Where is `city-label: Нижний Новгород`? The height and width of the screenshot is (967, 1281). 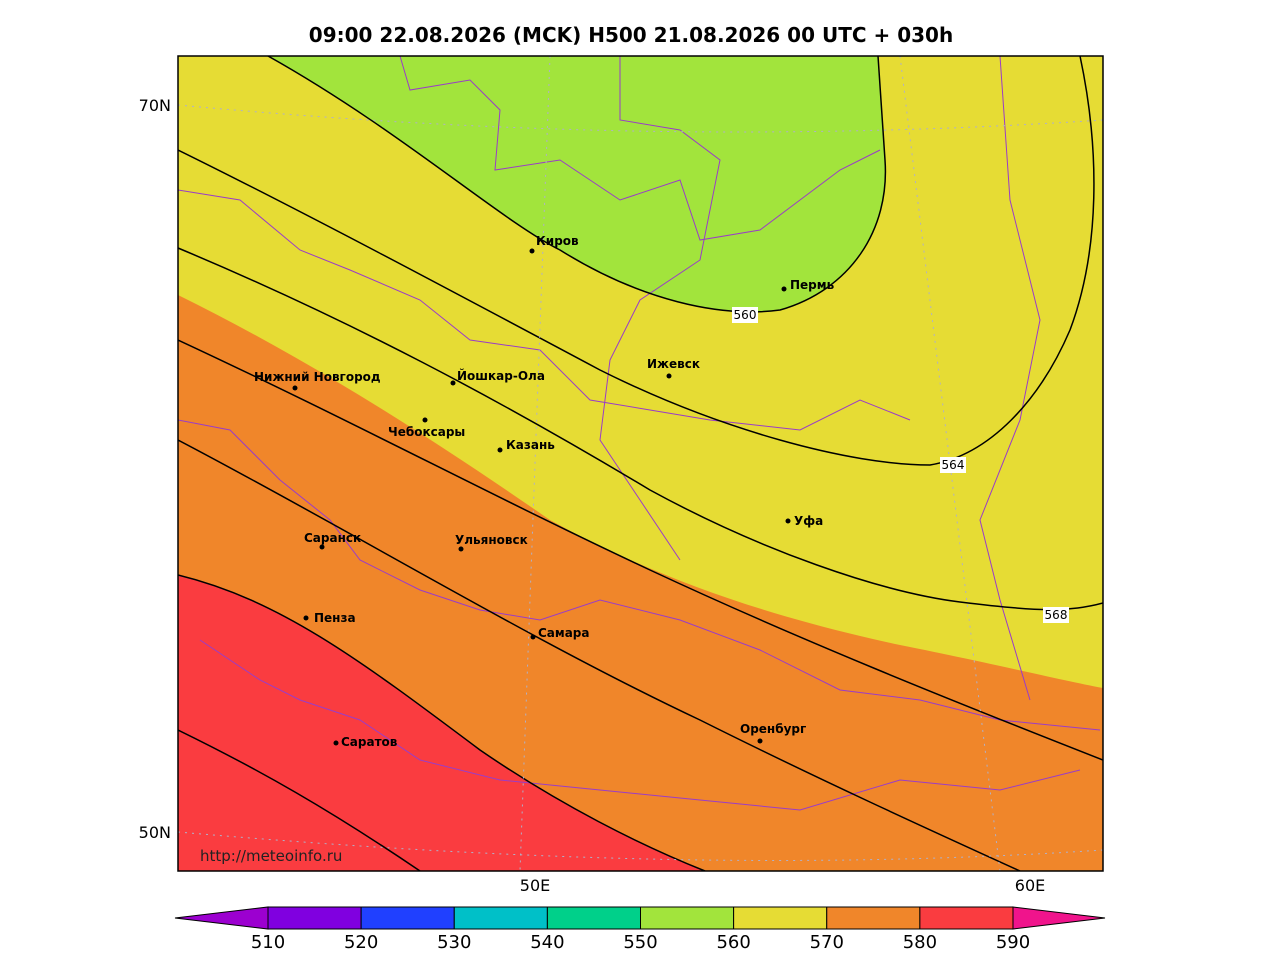 city-label: Нижний Новгород is located at coordinates (317, 377).